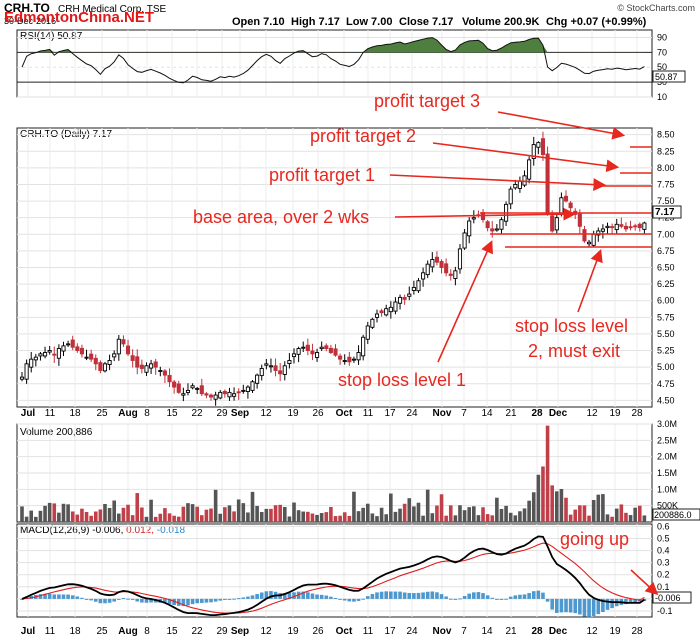 The width and height of the screenshot is (700, 639). I want to click on x-tick-label: 7, so click(464, 631).